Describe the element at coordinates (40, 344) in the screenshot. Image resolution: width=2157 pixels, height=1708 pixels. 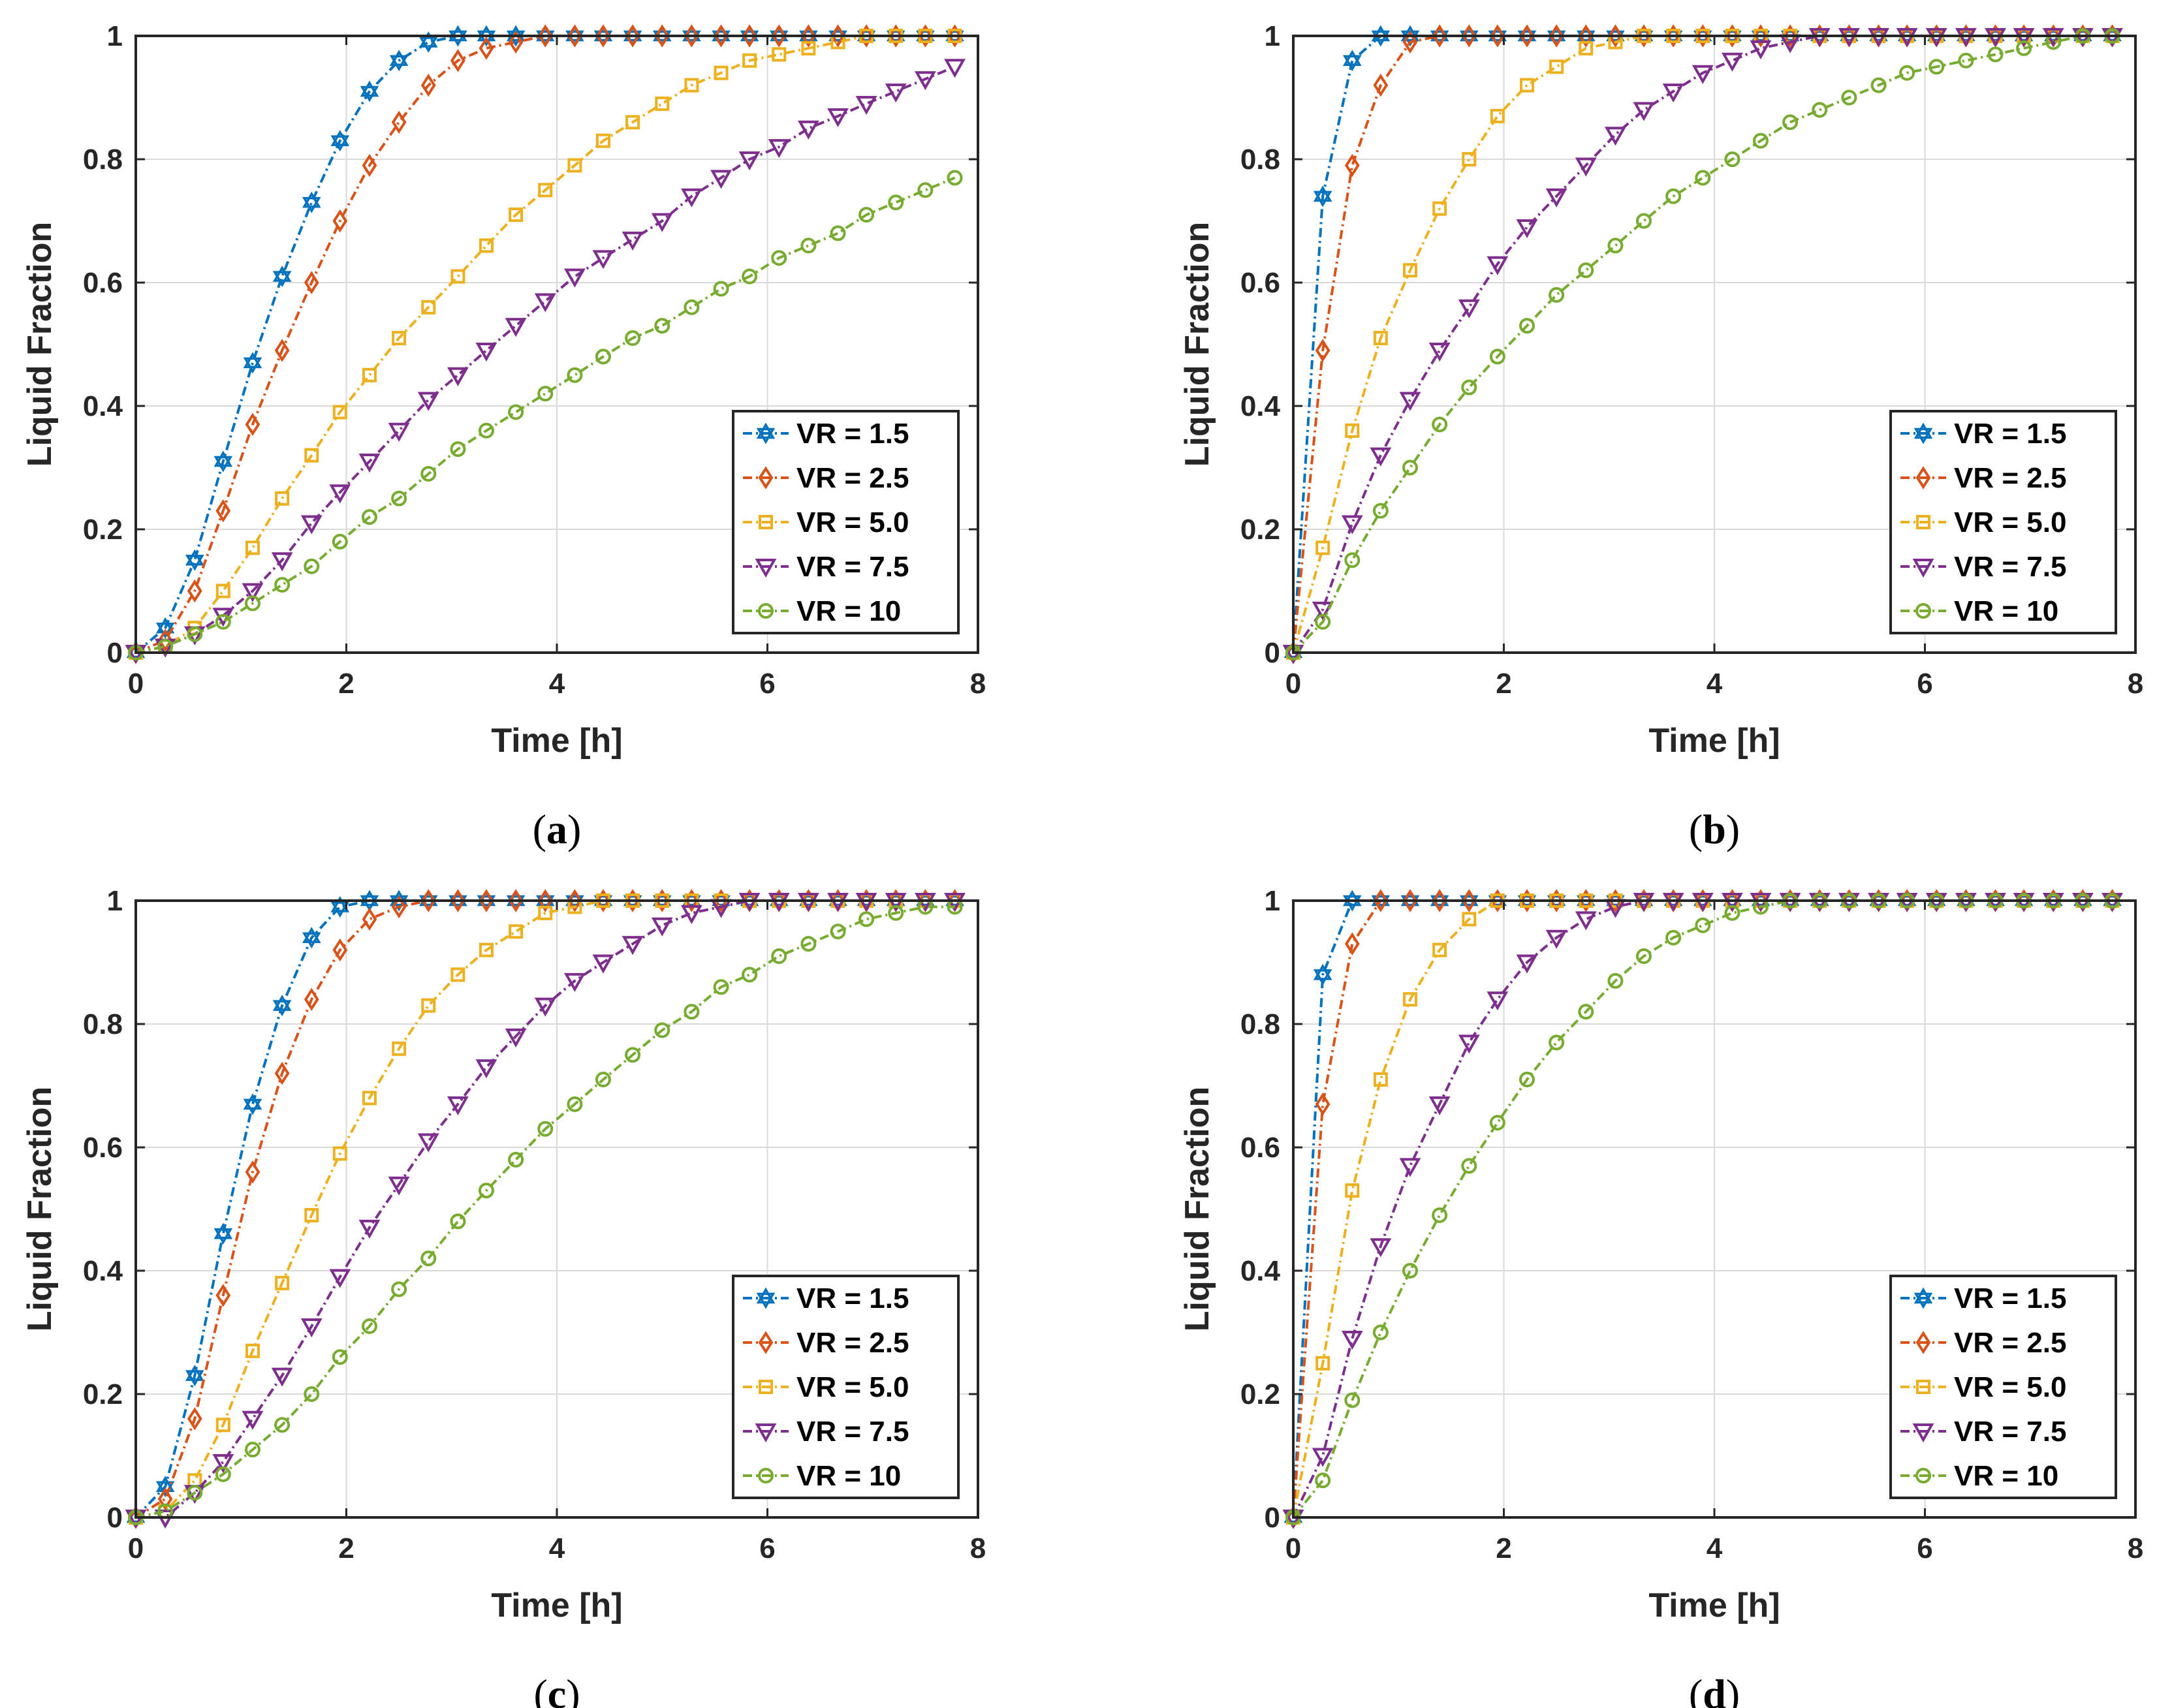
I see `y-axis-label: Liquid Fraction` at that location.